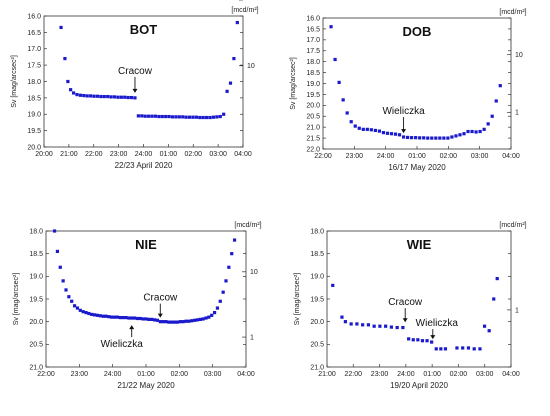  I want to click on chart-title: WIE, so click(419, 244).